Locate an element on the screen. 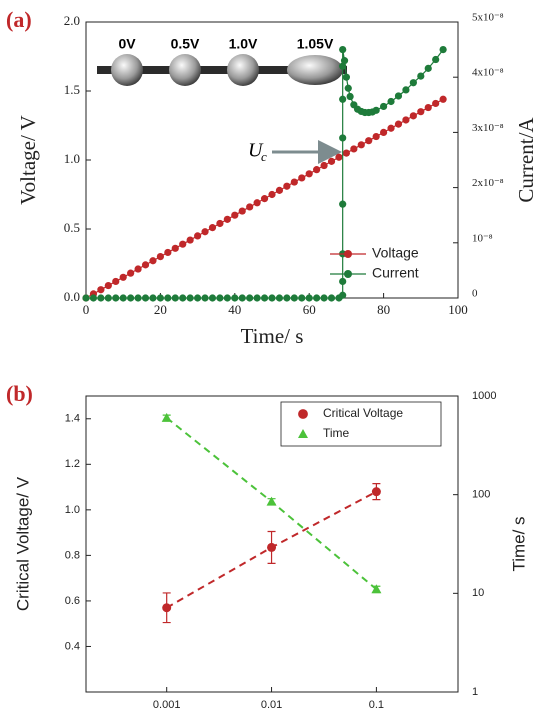 The width and height of the screenshot is (542, 721). bubble-label: 1.0V is located at coordinates (243, 44).